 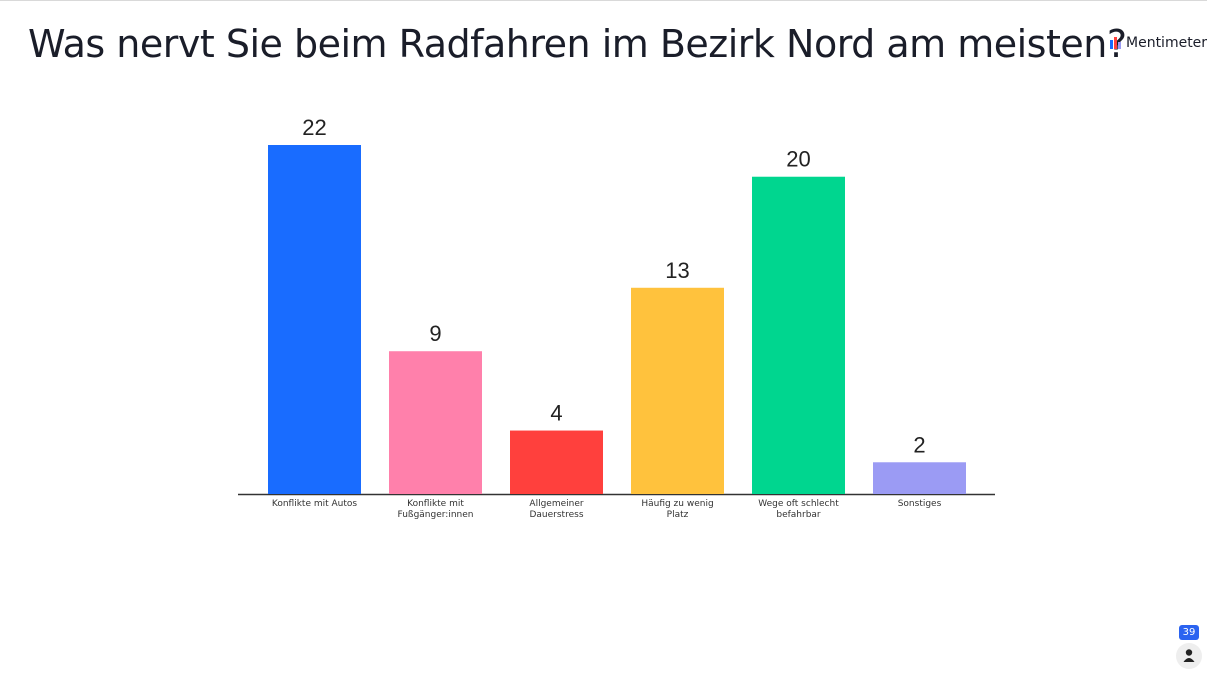 What do you see at coordinates (919, 444) in the screenshot?
I see `value-label: 2` at bounding box center [919, 444].